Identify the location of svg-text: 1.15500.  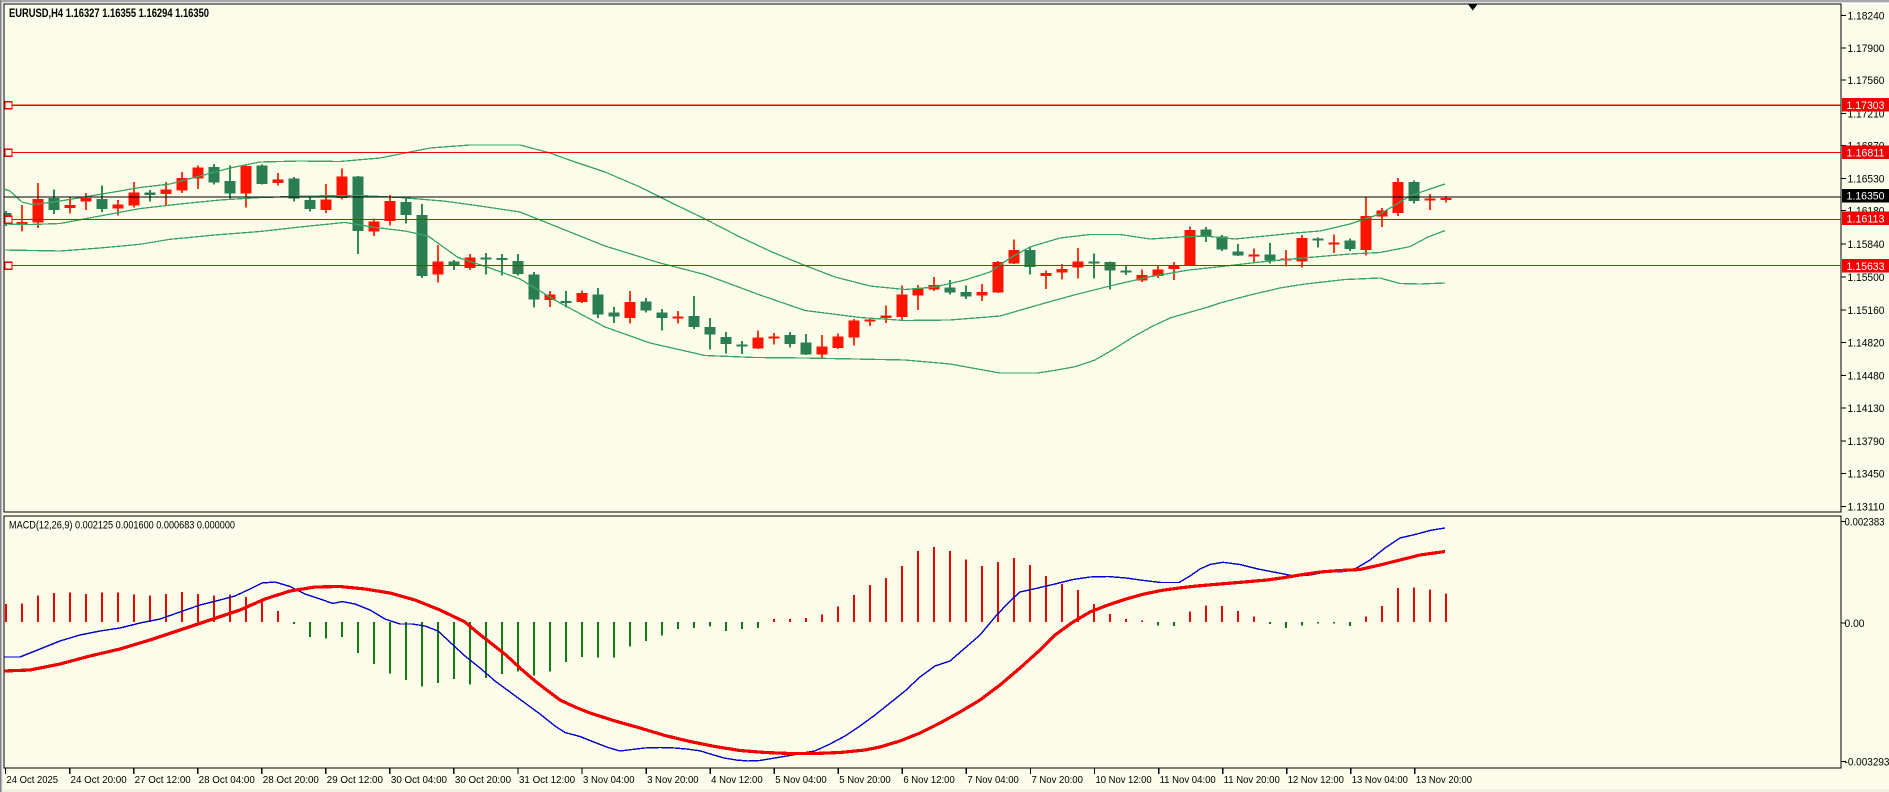
(1866, 278).